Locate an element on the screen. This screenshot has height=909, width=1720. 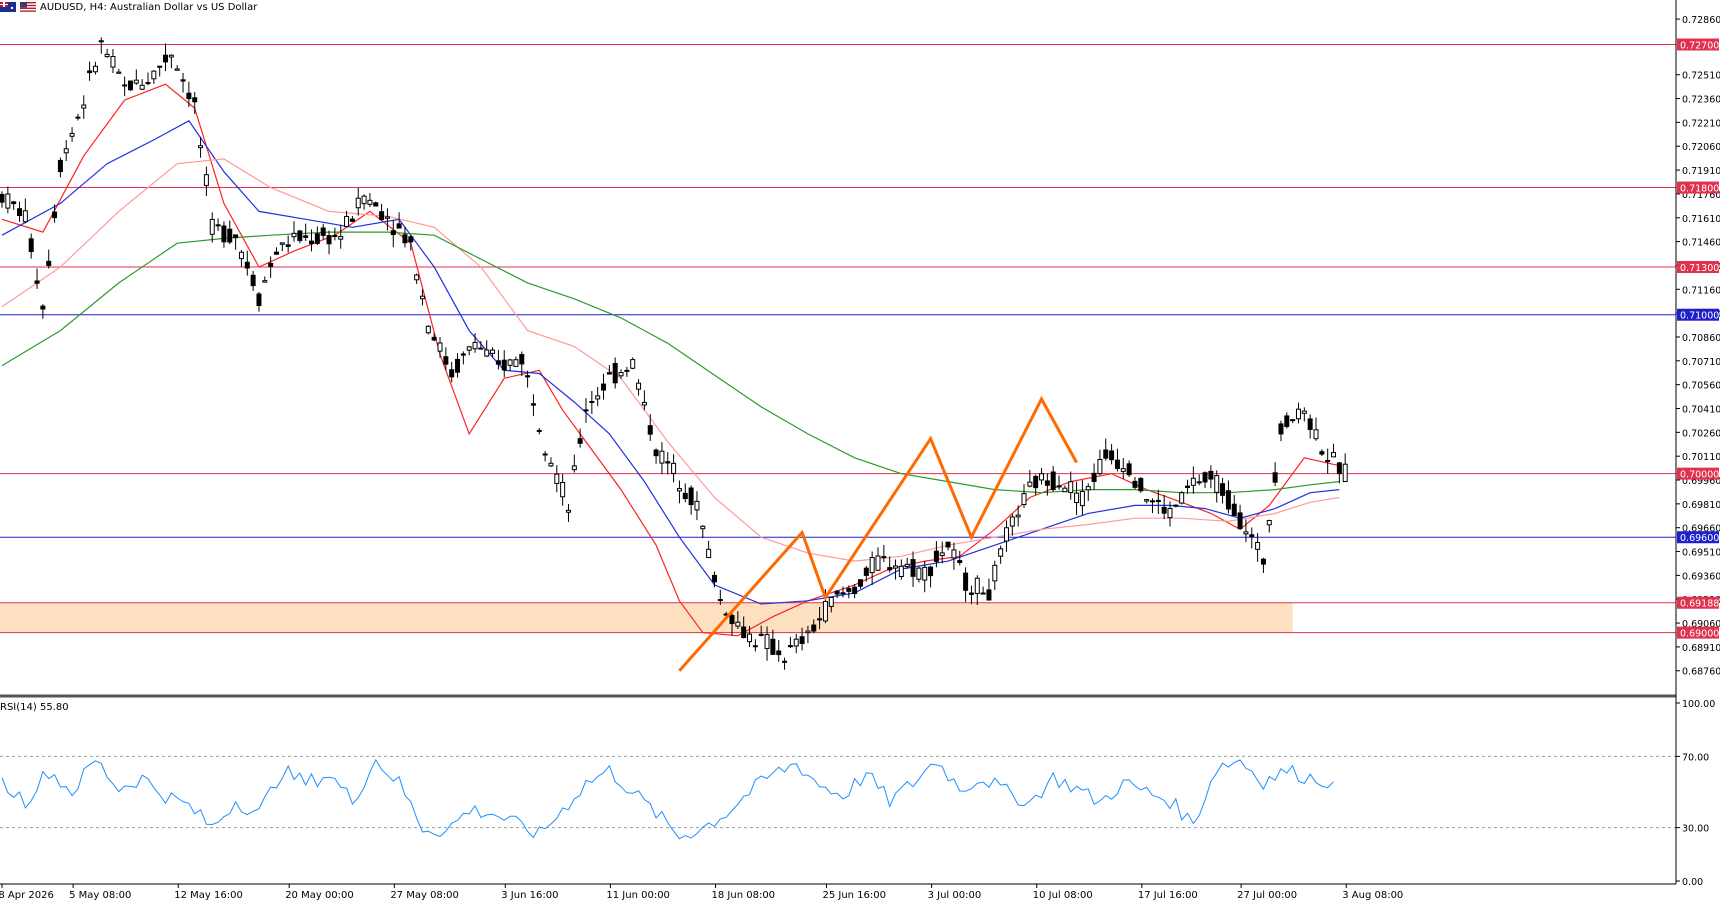
rsi-label: RSI(14) 55.80 is located at coordinates (34, 707).